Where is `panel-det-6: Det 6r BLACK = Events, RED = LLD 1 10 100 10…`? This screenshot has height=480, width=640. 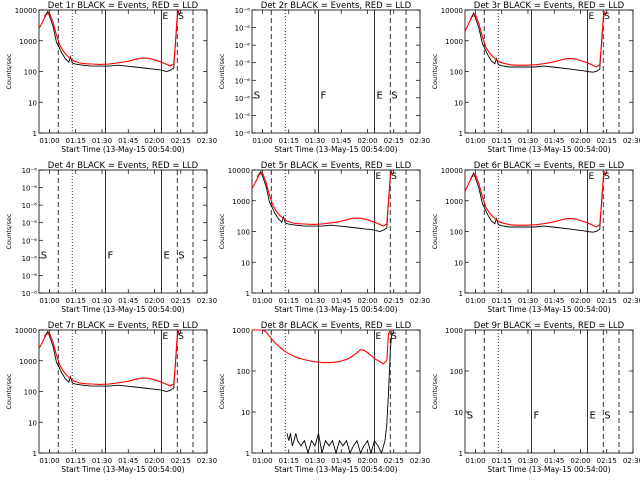
panel-det-6: Det 6r BLACK = Events, RED = LLD 1 10 100 10… is located at coordinates (535, 237).